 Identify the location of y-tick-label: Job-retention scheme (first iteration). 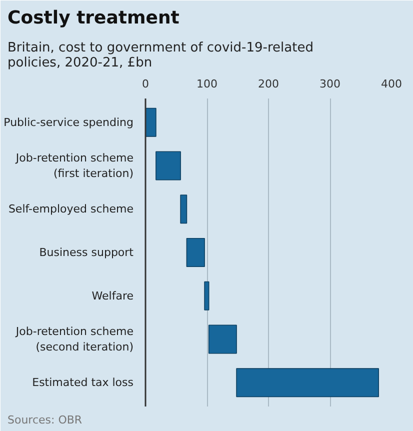
(74, 165).